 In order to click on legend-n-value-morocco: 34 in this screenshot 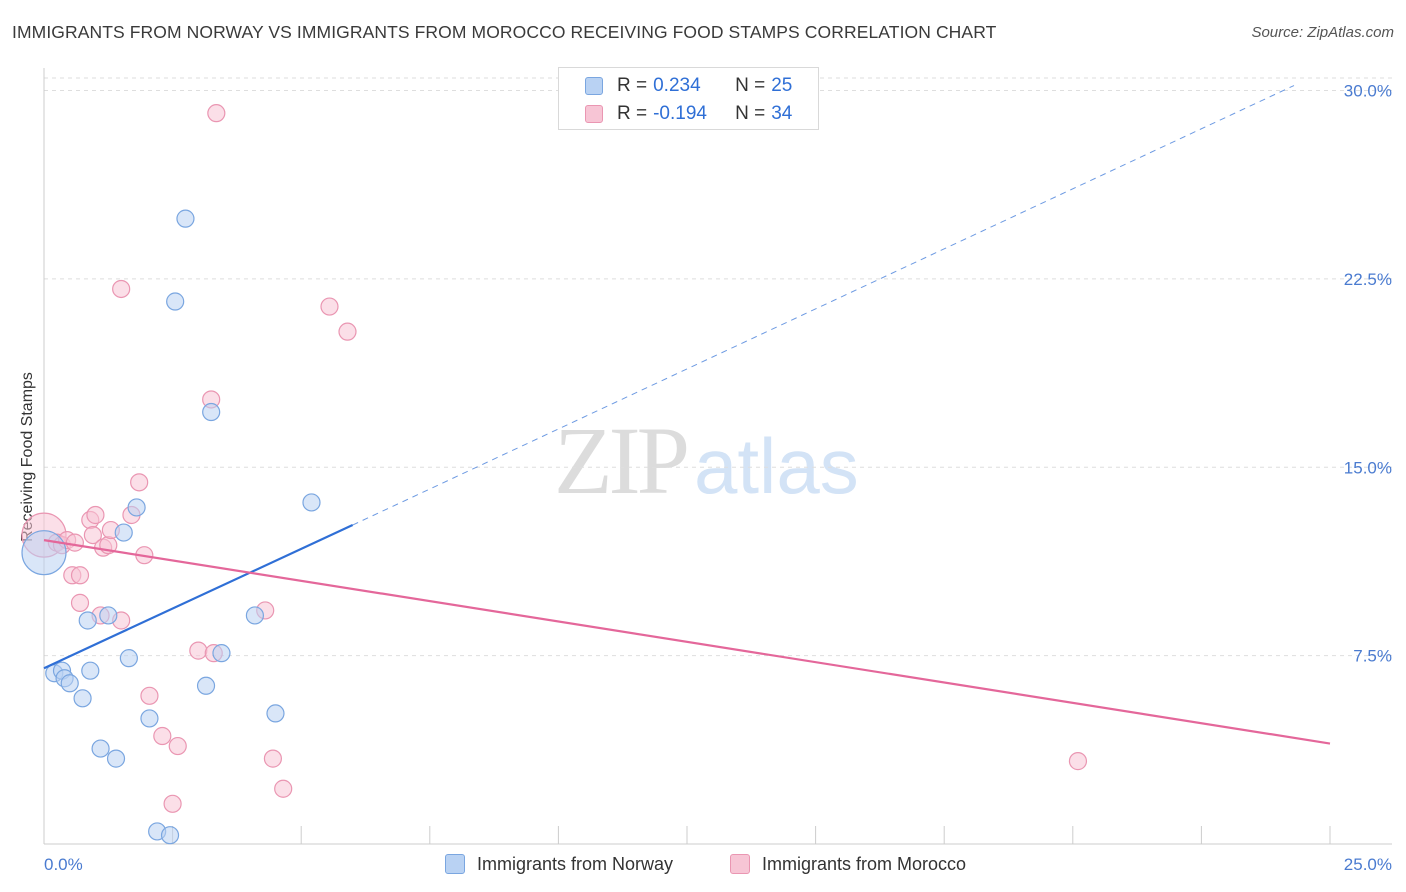, I will do `click(782, 113)`.